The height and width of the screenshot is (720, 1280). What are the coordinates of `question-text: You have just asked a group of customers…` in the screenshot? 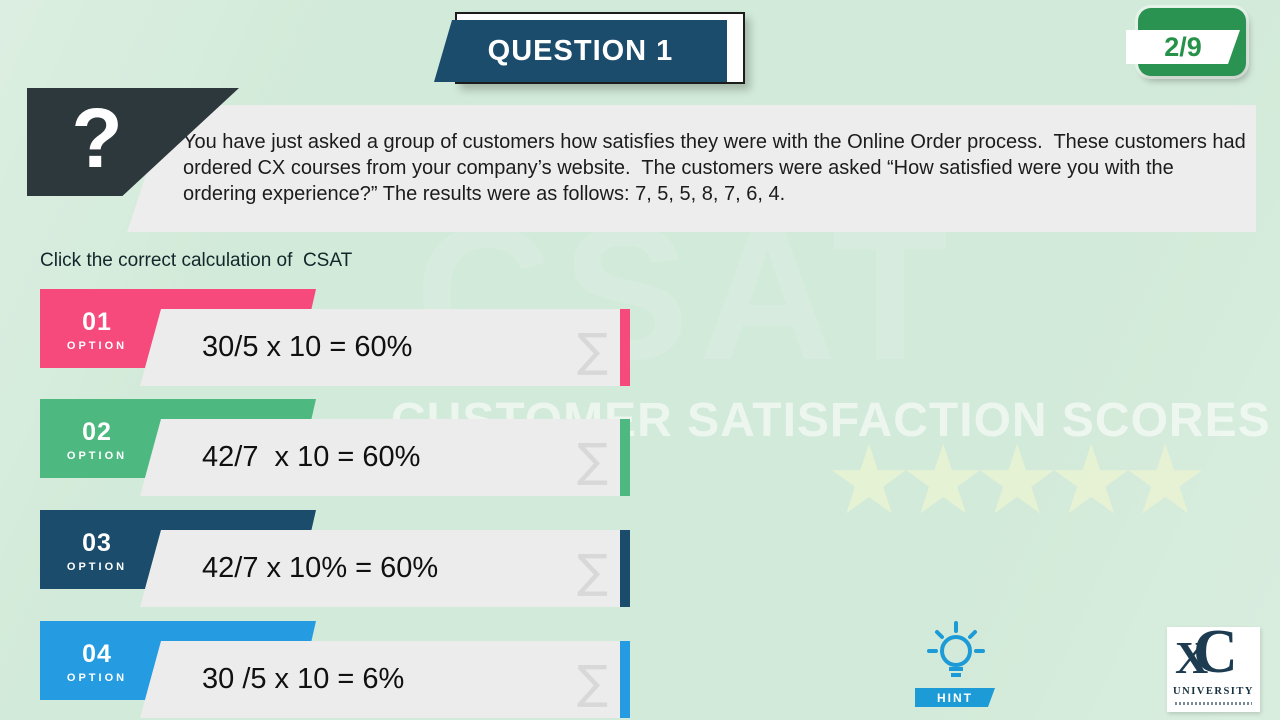 It's located at (717, 168).